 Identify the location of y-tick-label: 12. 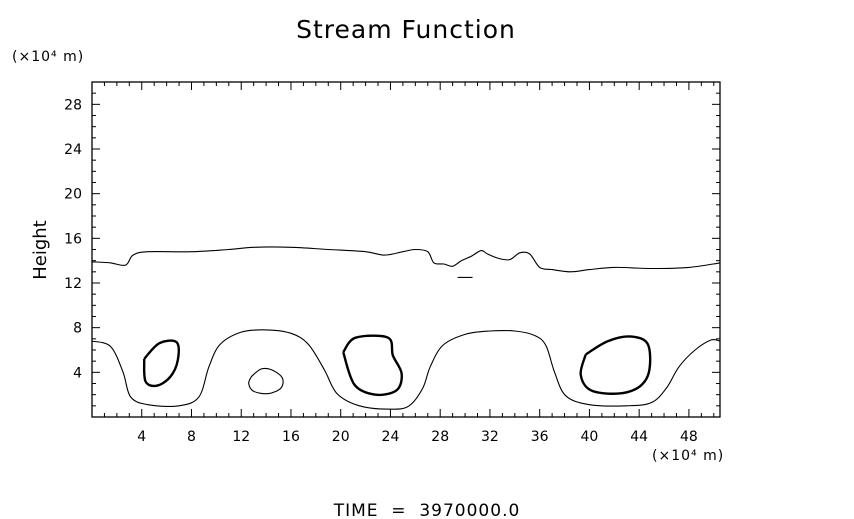
(73, 284).